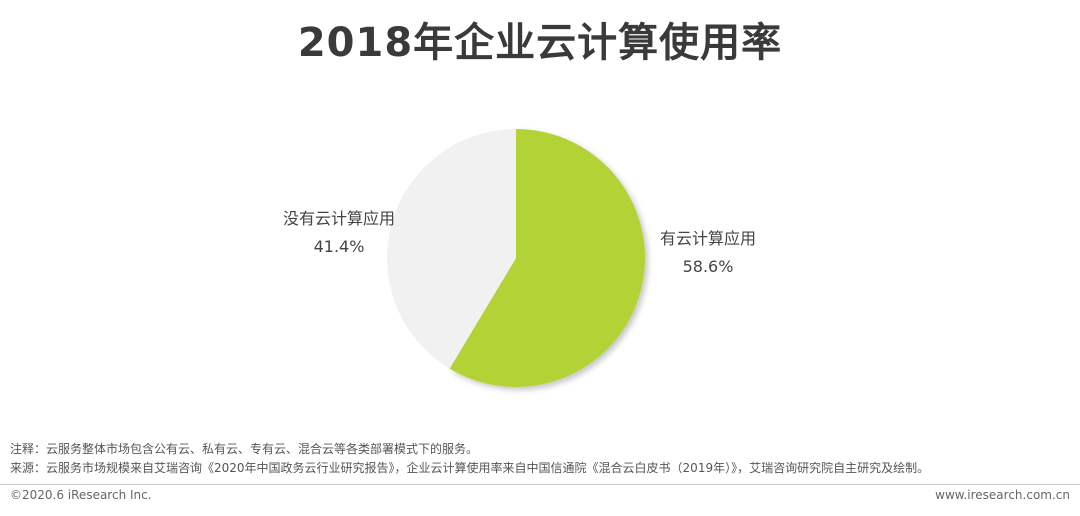 This screenshot has width=1080, height=516. Describe the element at coordinates (708, 266) in the screenshot. I see `slice-value-with-cloud: 58.6%` at that location.